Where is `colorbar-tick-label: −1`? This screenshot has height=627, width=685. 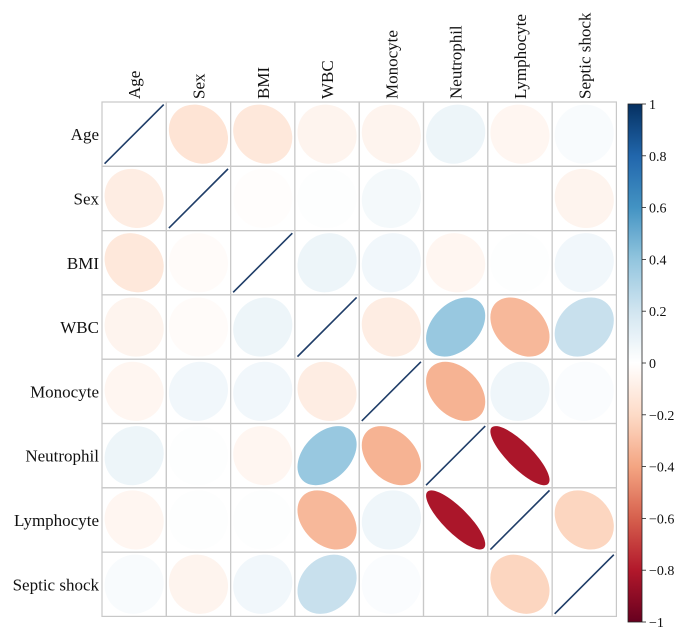
colorbar-tick-label: −1 is located at coordinates (656, 621).